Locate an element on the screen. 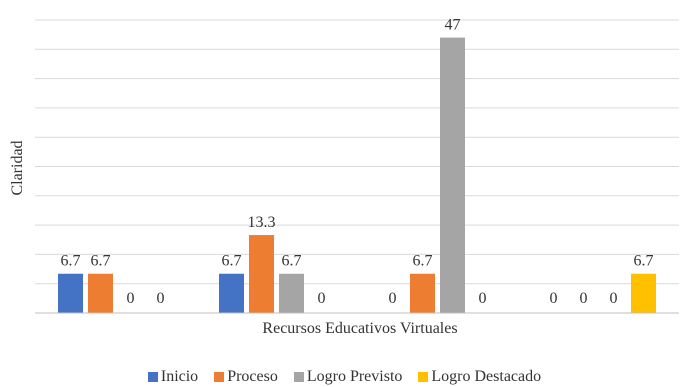 The width and height of the screenshot is (689, 387). legend-label: Proceso is located at coordinates (252, 376).